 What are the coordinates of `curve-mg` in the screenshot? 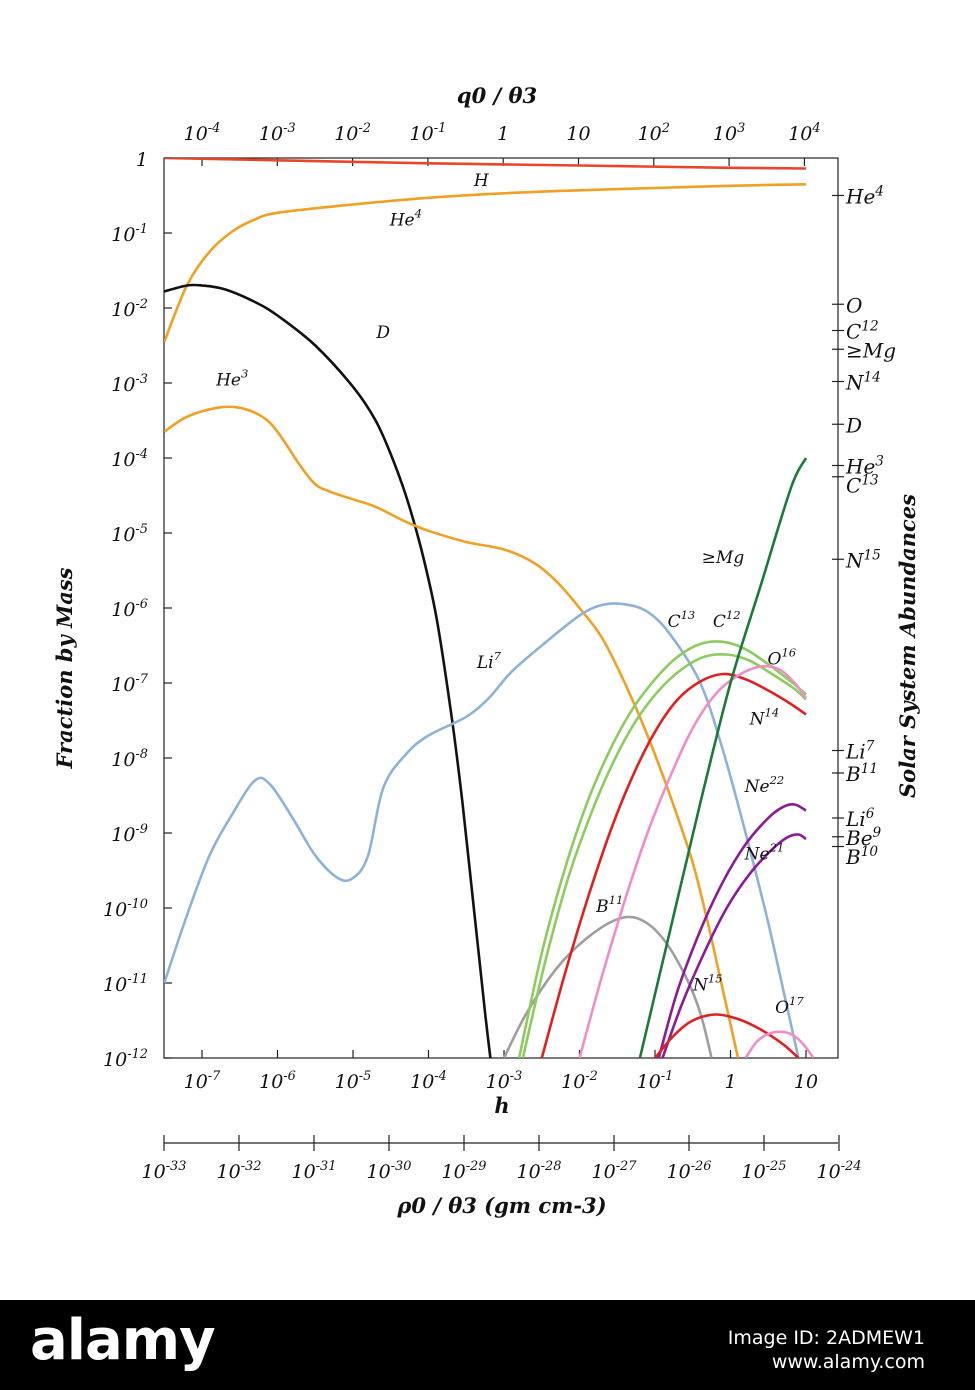 It's located at (723, 757).